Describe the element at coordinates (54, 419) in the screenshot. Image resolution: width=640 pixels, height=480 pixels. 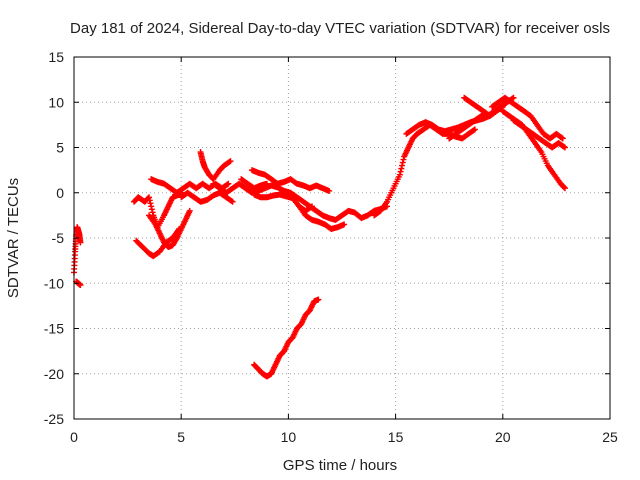
I see `y-tick-label: -25` at that location.